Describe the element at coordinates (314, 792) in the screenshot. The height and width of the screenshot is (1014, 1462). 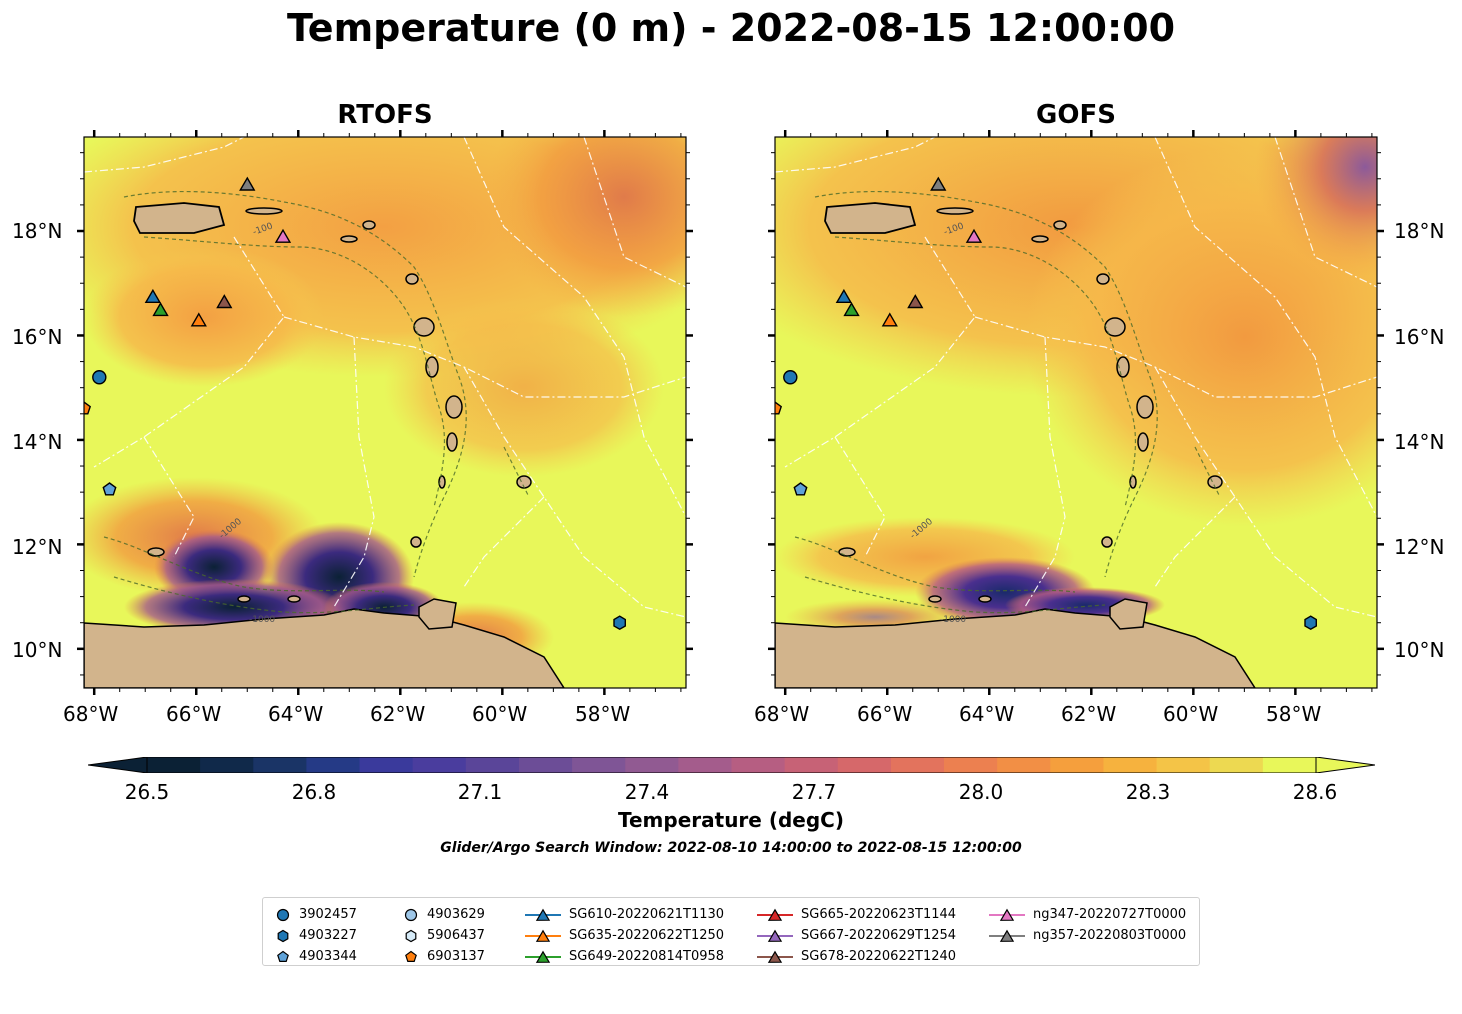
I see `colorbar-tick-label: 26.8` at that location.